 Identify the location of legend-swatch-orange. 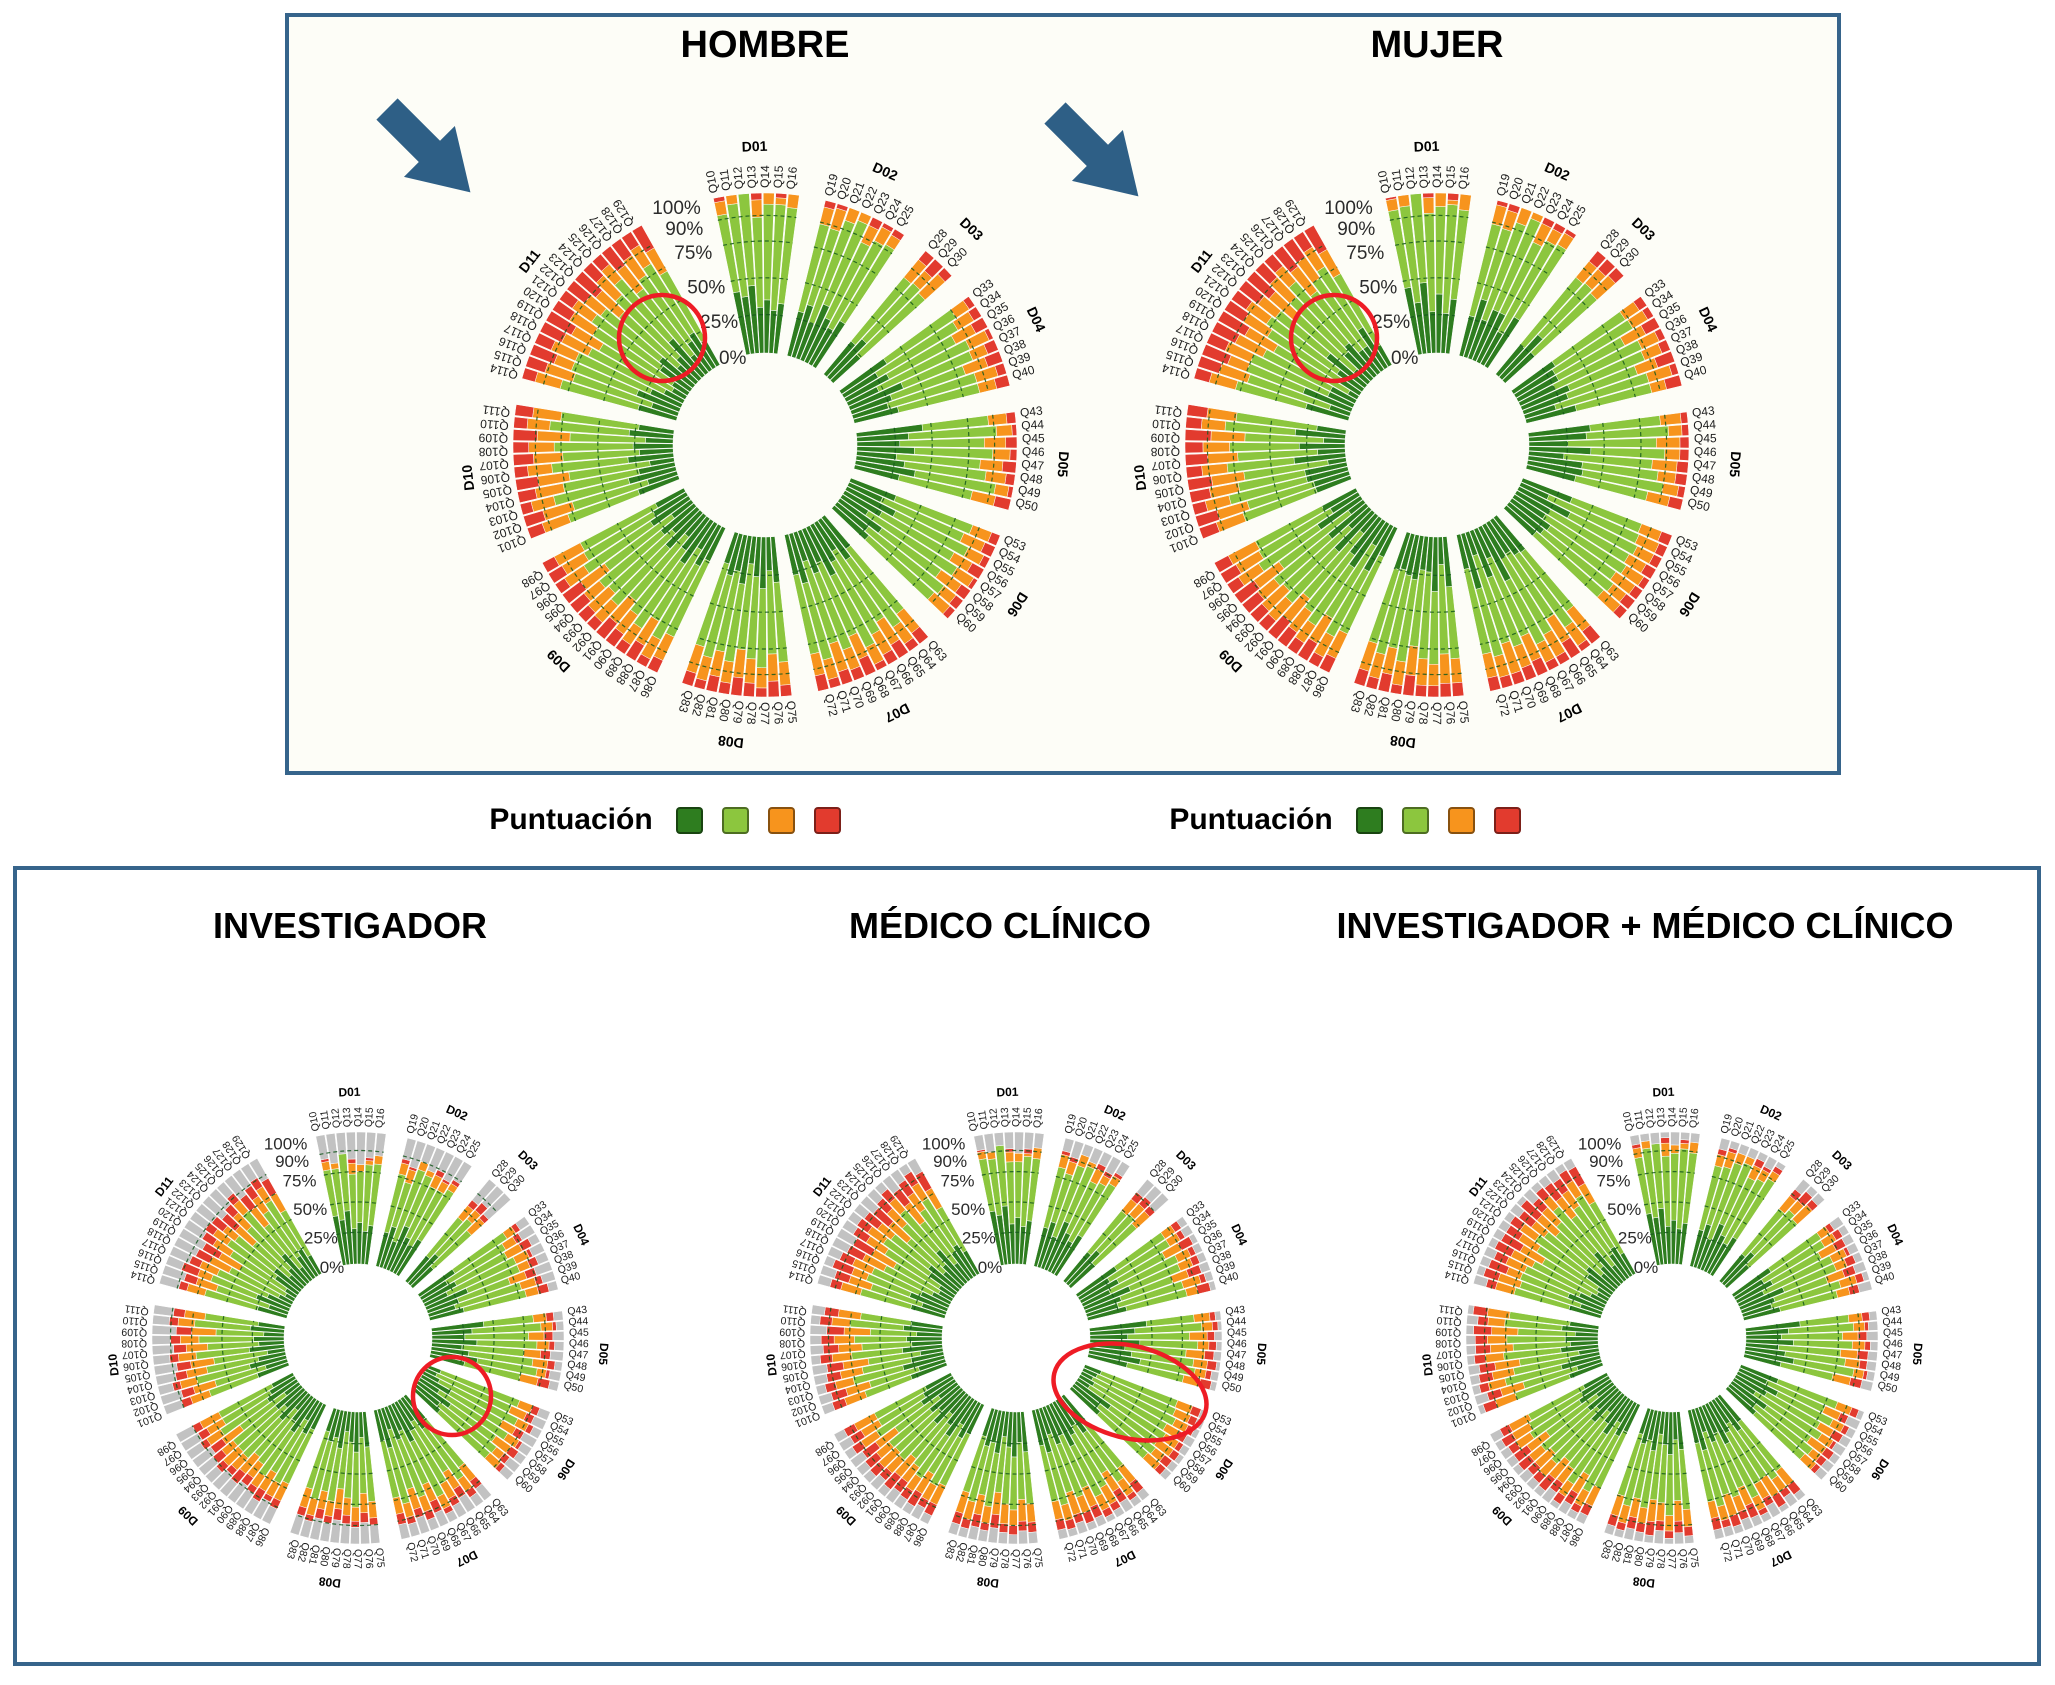
(1461, 820).